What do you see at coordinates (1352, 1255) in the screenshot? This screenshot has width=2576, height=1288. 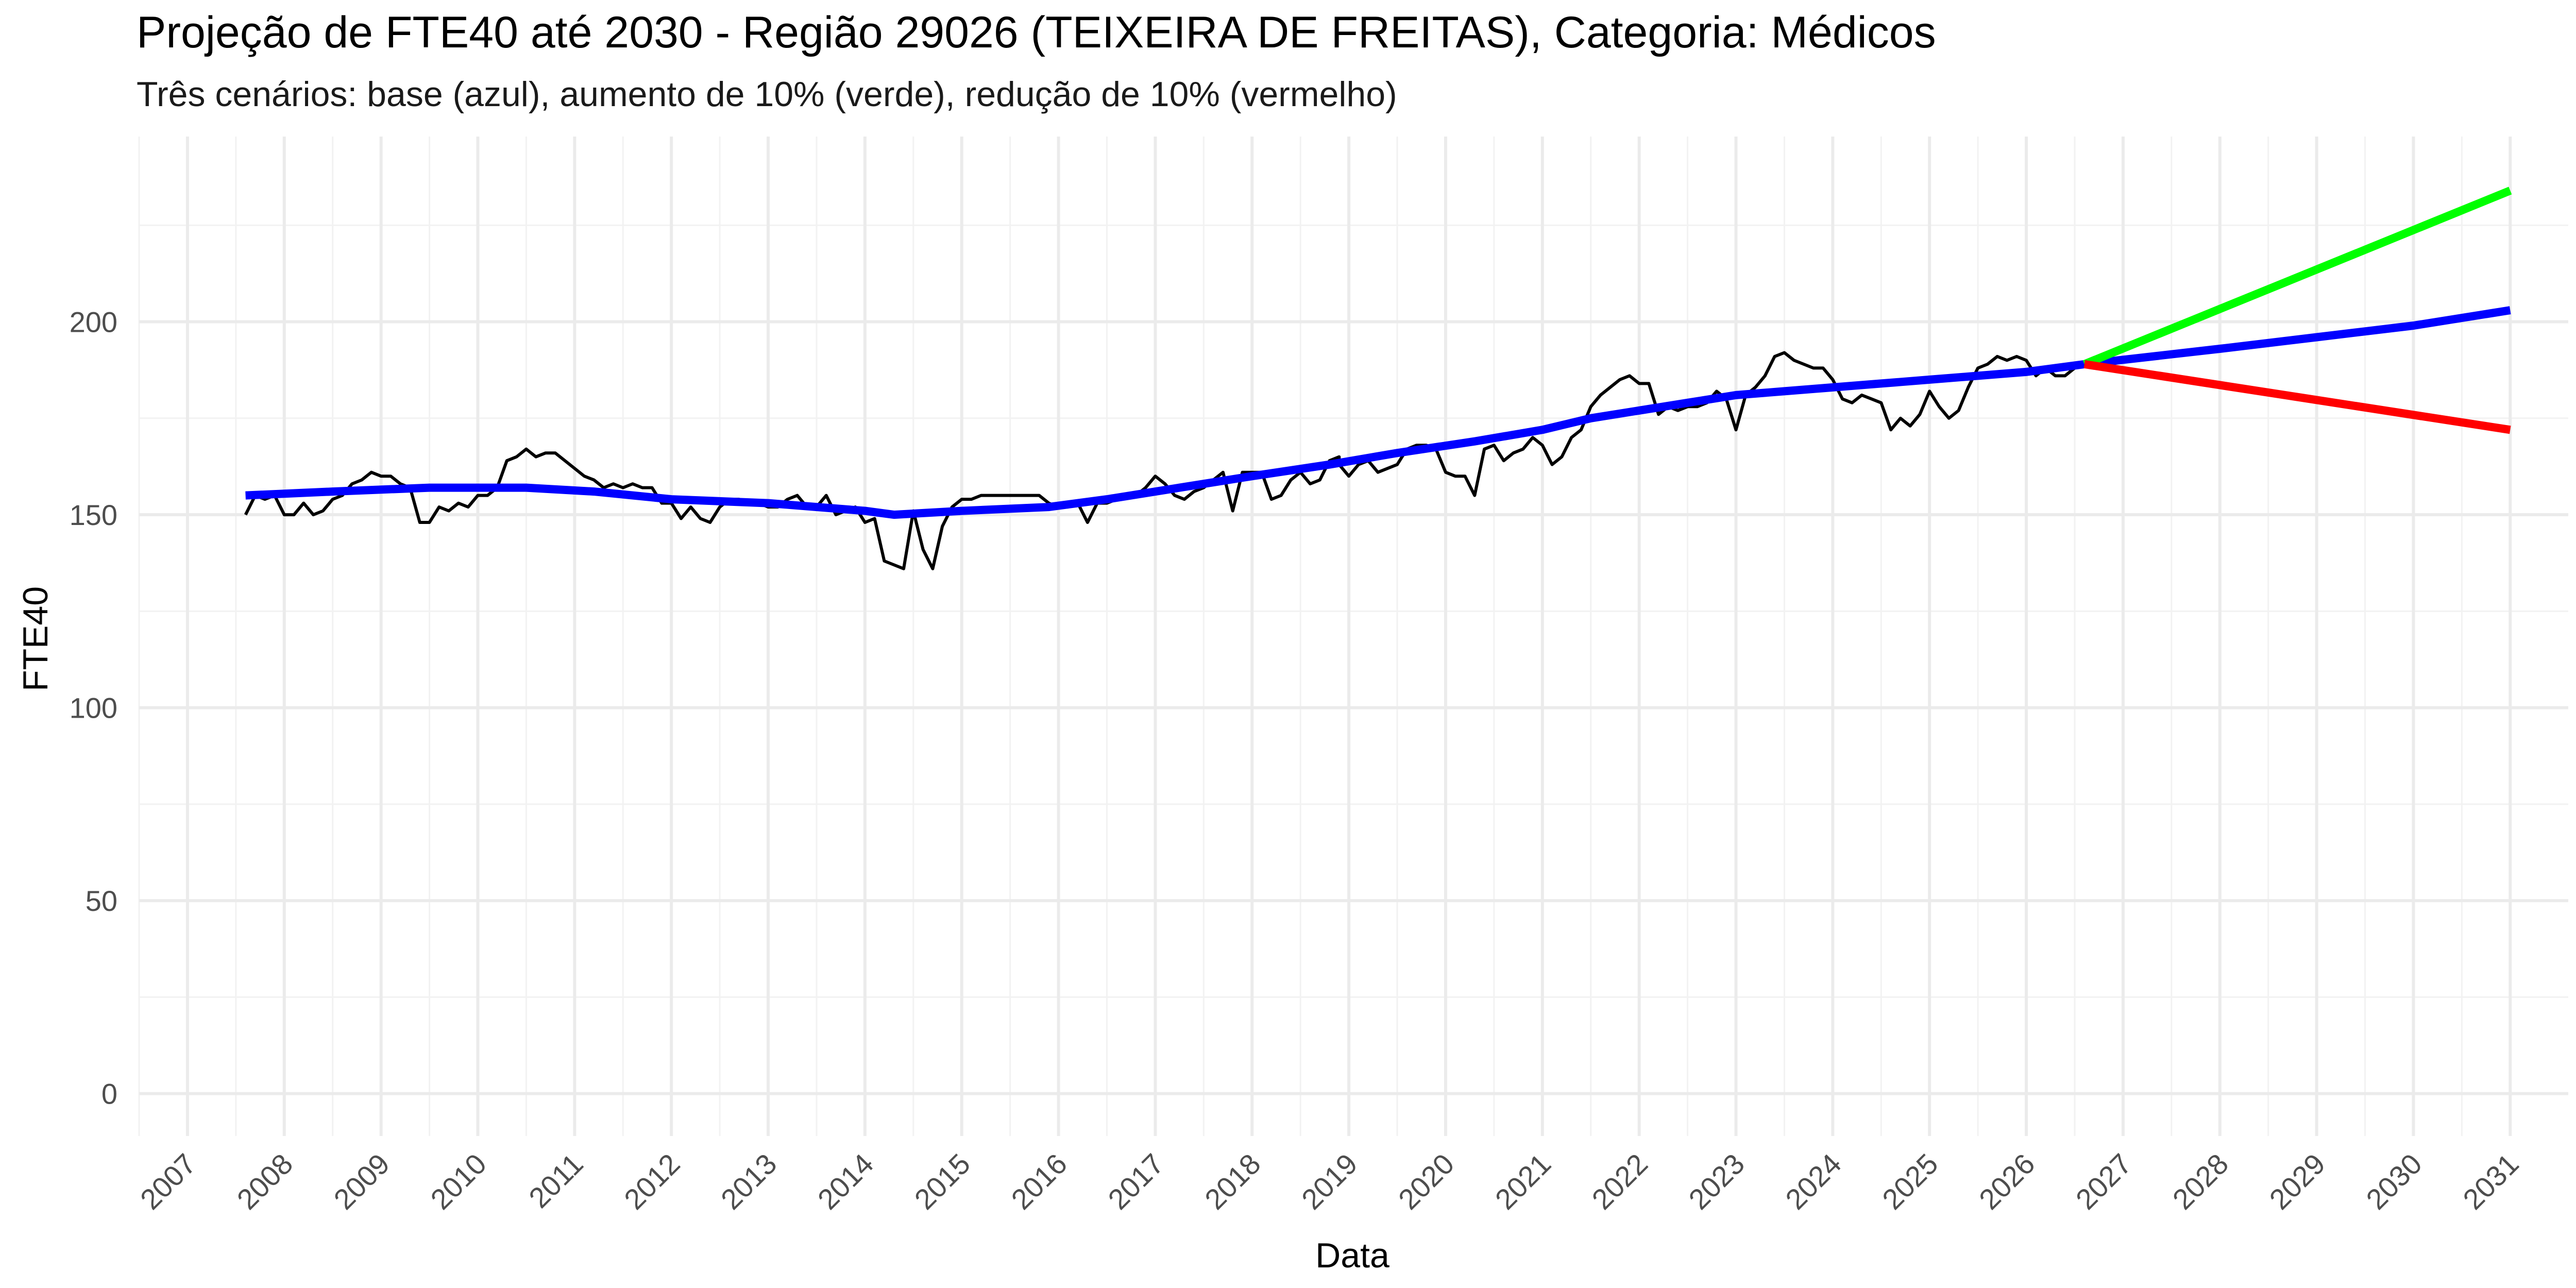 I see `x-axis-title: Data` at bounding box center [1352, 1255].